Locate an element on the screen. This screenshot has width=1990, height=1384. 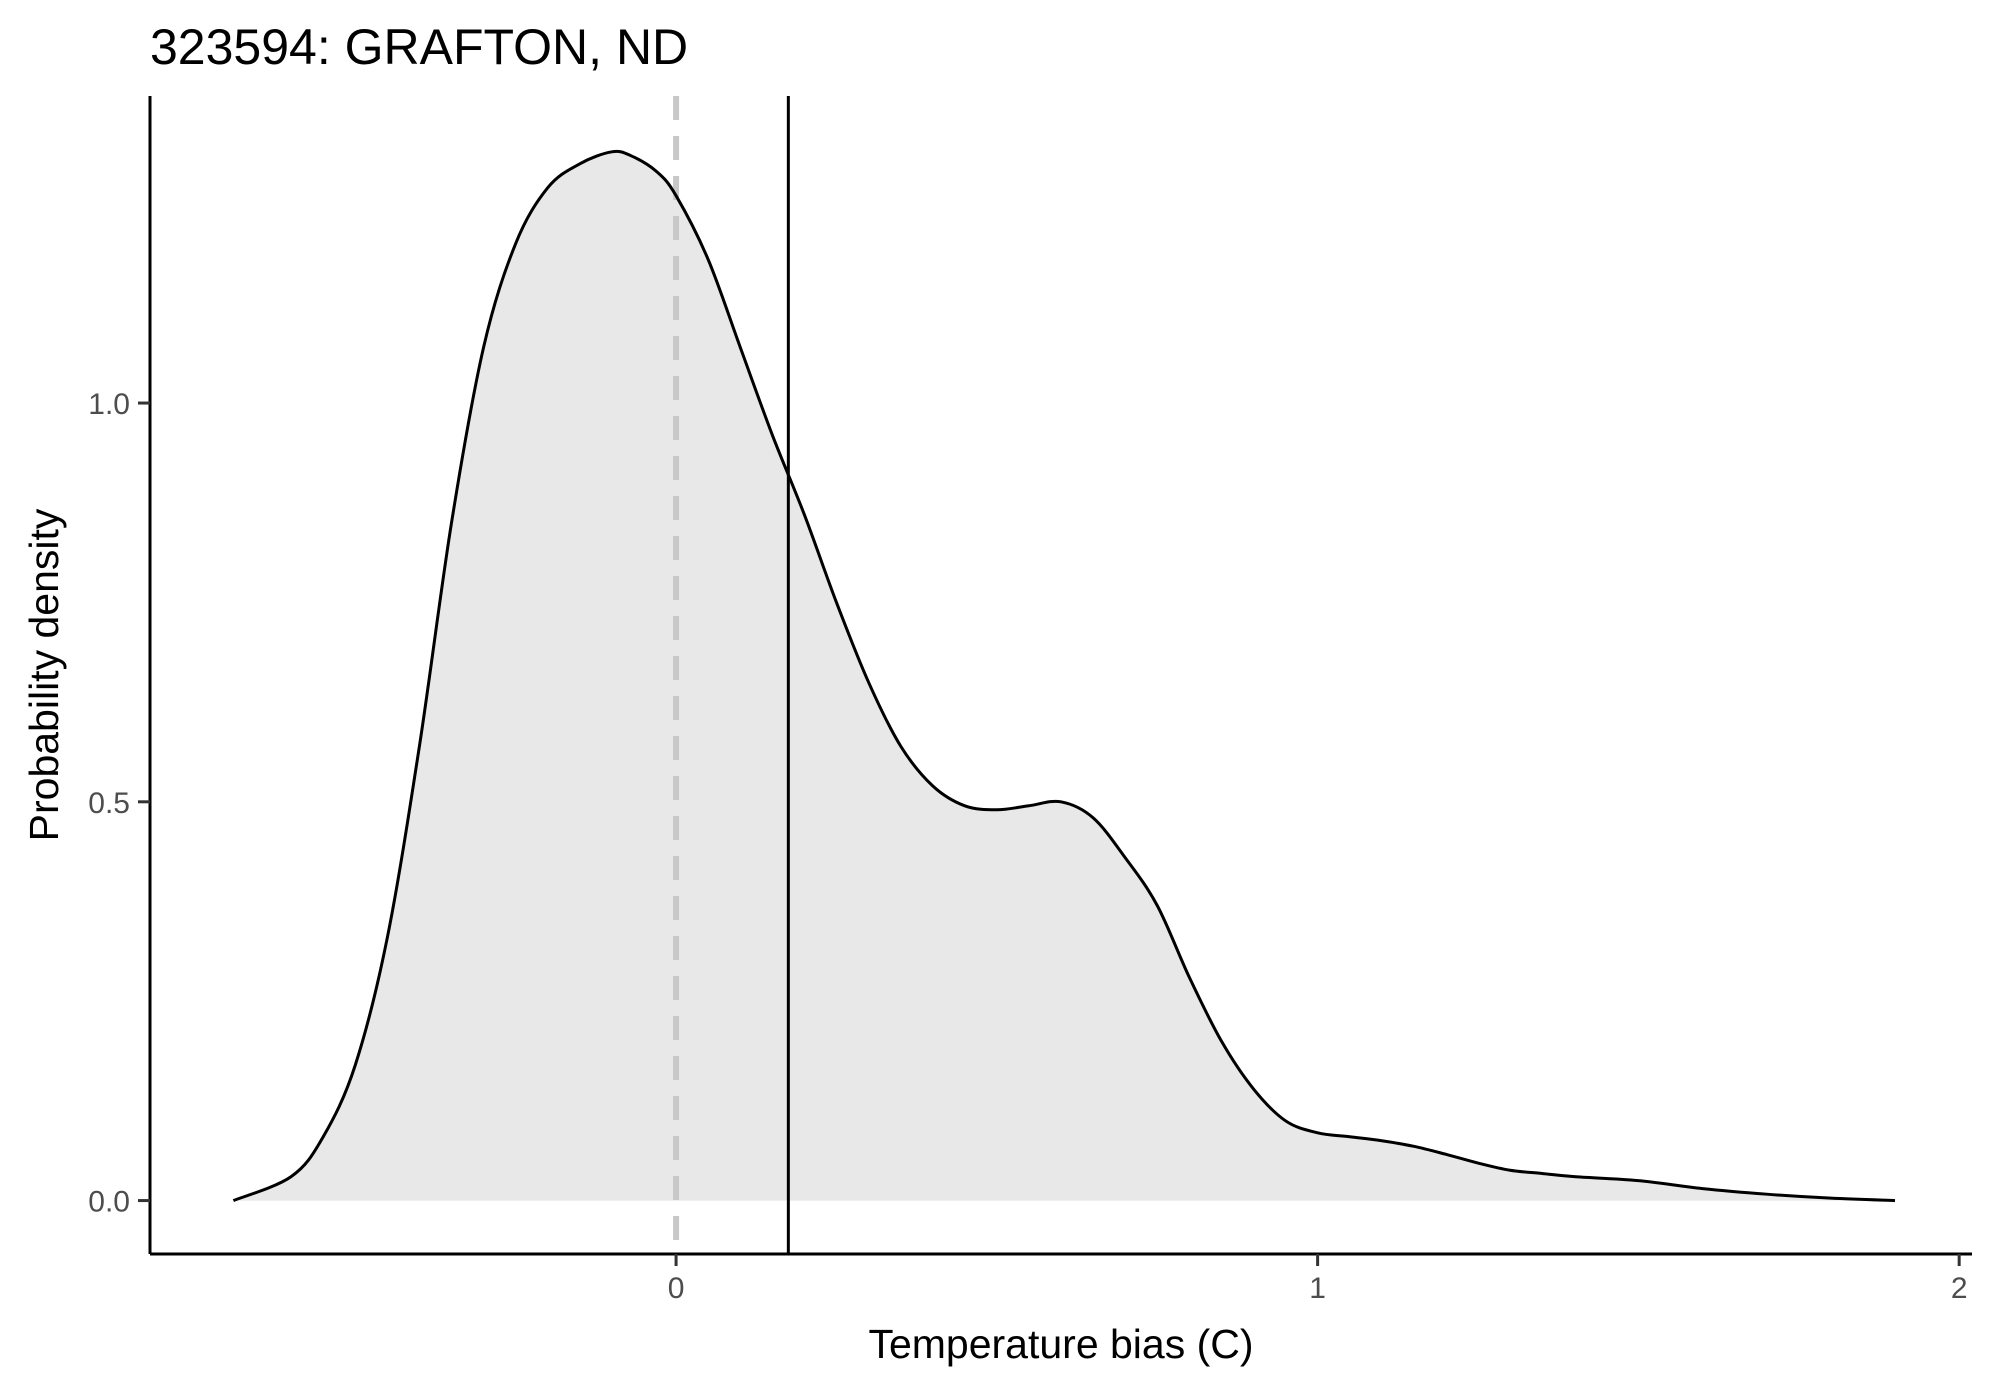
x-axis-ticks: 0 1 2 is located at coordinates (1318, 1279).